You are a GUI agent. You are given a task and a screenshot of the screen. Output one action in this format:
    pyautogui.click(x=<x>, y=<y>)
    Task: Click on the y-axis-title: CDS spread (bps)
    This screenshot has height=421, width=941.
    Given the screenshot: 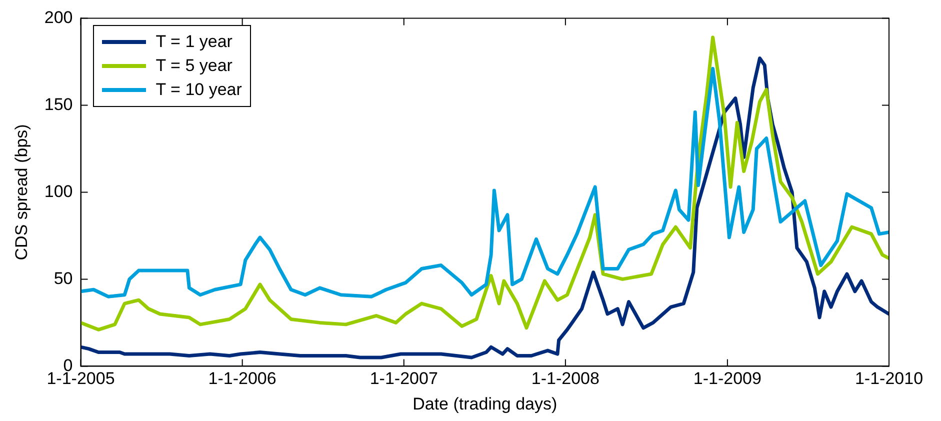 What is the action you would take?
    pyautogui.click(x=21, y=192)
    